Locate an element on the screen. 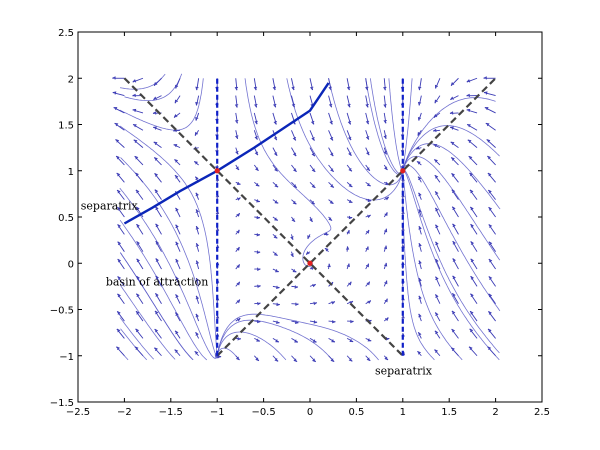  separatrix-line is located at coordinates (226, 153).